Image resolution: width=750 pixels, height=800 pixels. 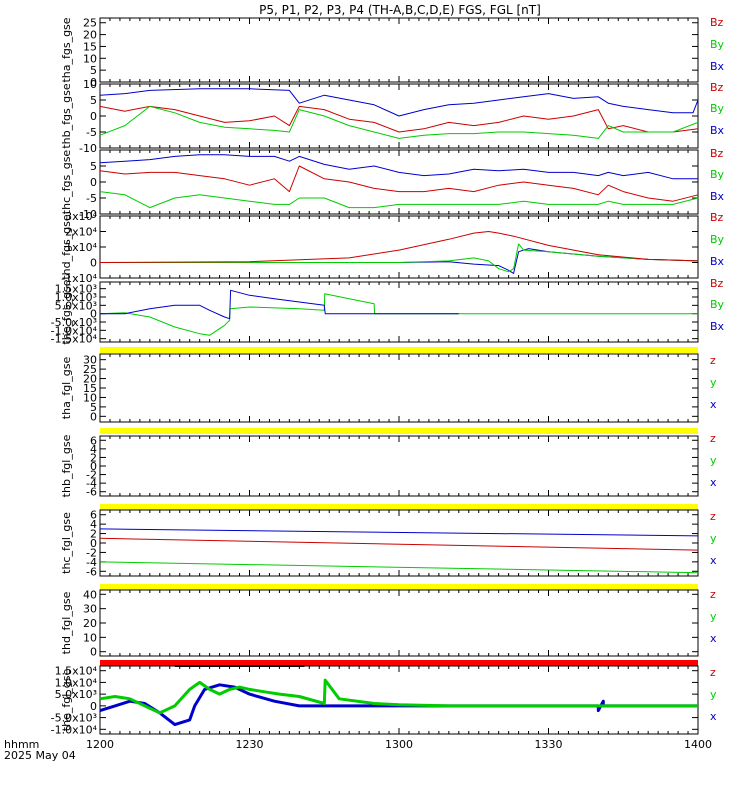 I want to click on date-label: 2025 May 04, so click(x=40, y=755).